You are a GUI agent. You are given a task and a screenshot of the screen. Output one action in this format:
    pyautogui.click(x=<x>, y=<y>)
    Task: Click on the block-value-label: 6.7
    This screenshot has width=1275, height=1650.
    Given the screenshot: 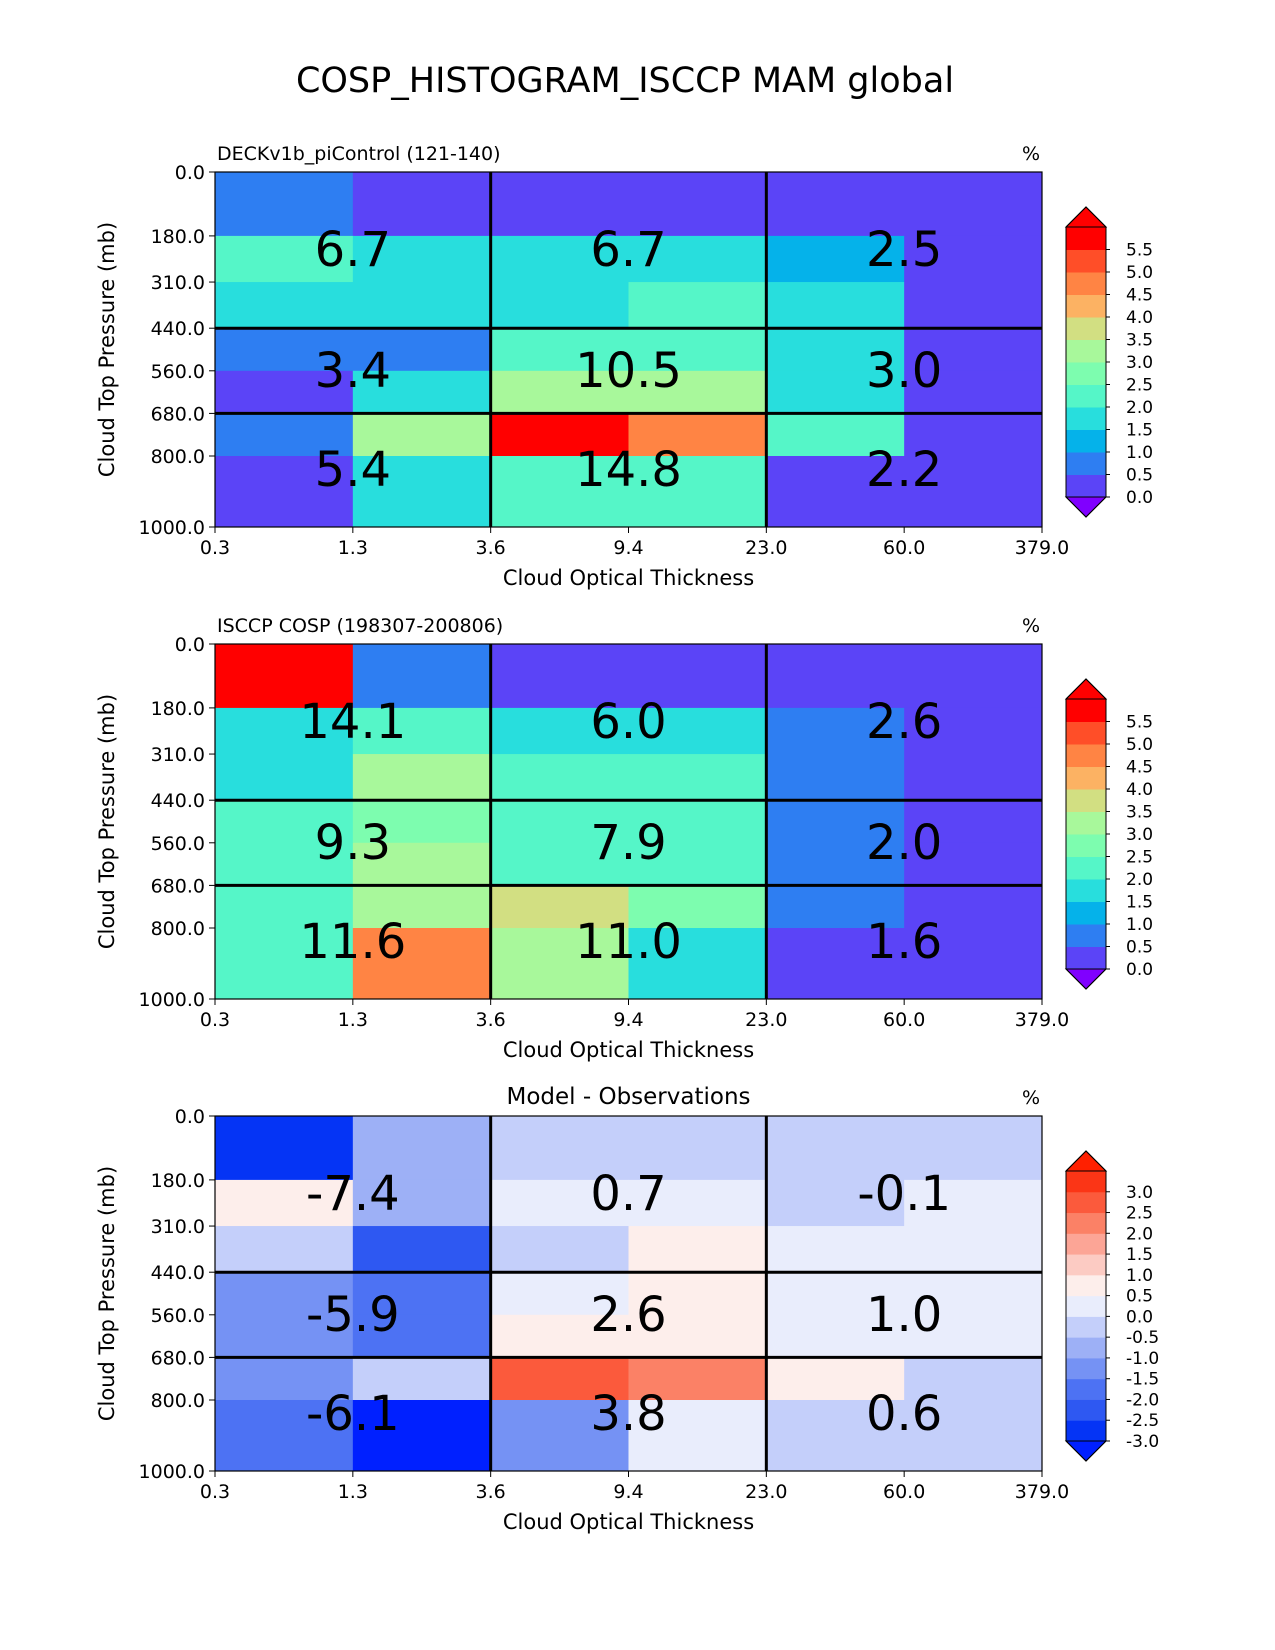 What is the action you would take?
    pyautogui.click(x=353, y=250)
    